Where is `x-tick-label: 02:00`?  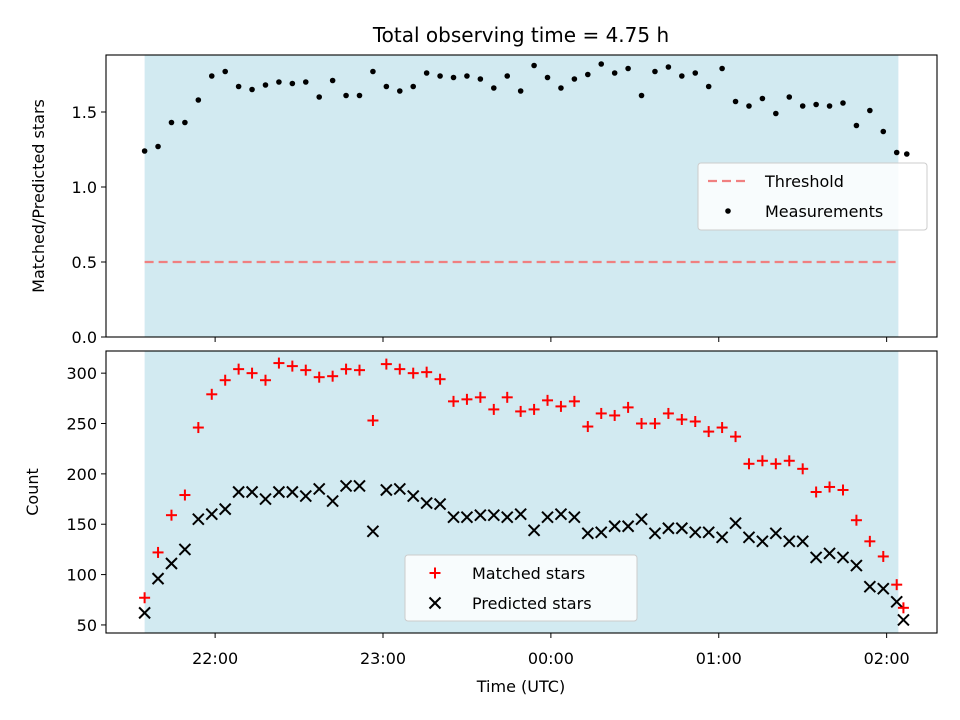 x-tick-label: 02:00 is located at coordinates (887, 658).